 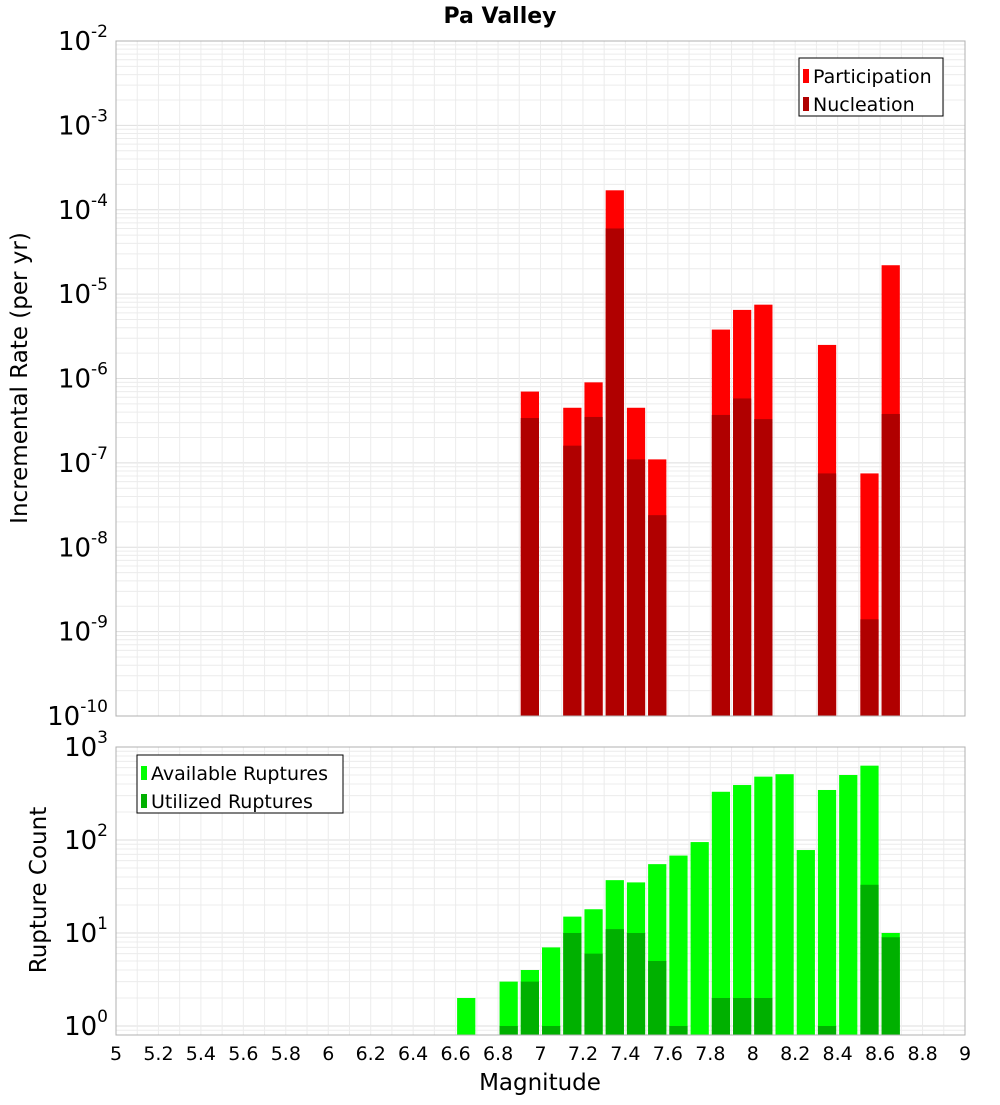 I want to click on top-legend-label: Nucleation, so click(x=864, y=105).